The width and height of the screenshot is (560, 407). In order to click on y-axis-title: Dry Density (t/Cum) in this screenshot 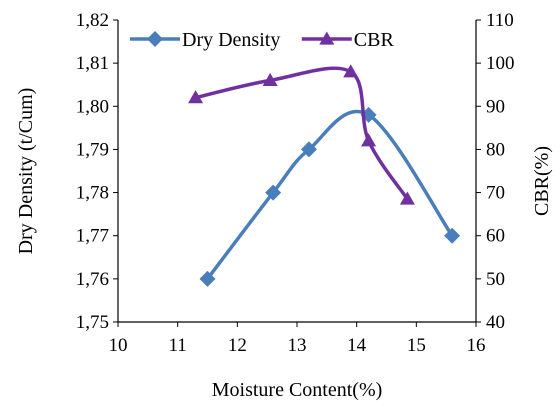, I will do `click(26, 171)`.